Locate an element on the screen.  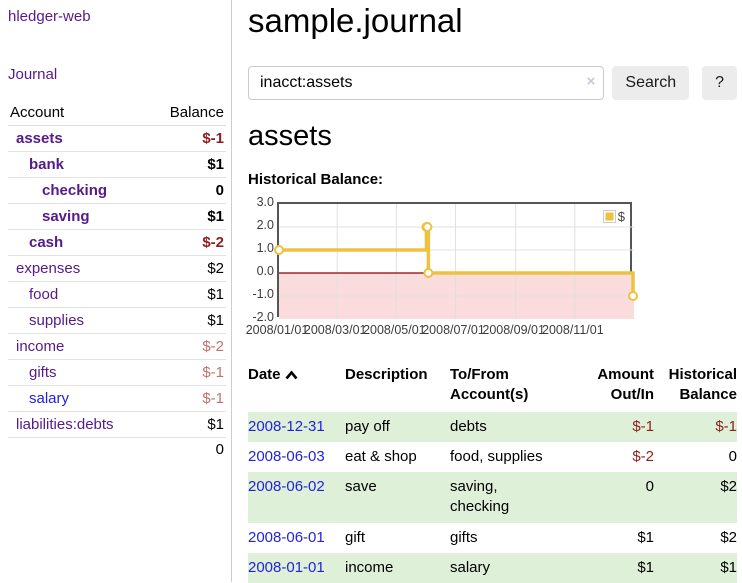
account-row: liabilities:debts $1 is located at coordinates (117, 424).